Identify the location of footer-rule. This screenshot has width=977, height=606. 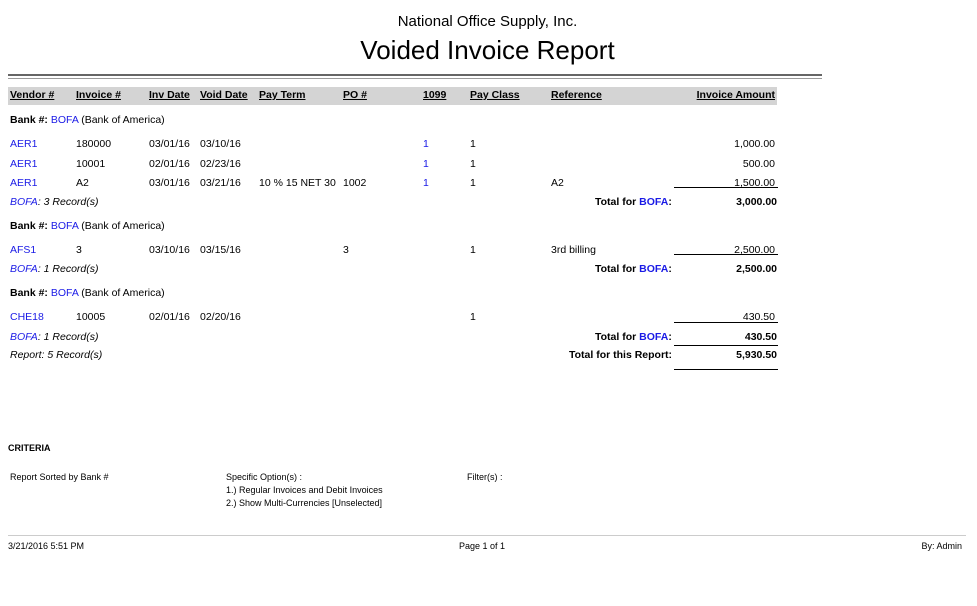
(487, 535).